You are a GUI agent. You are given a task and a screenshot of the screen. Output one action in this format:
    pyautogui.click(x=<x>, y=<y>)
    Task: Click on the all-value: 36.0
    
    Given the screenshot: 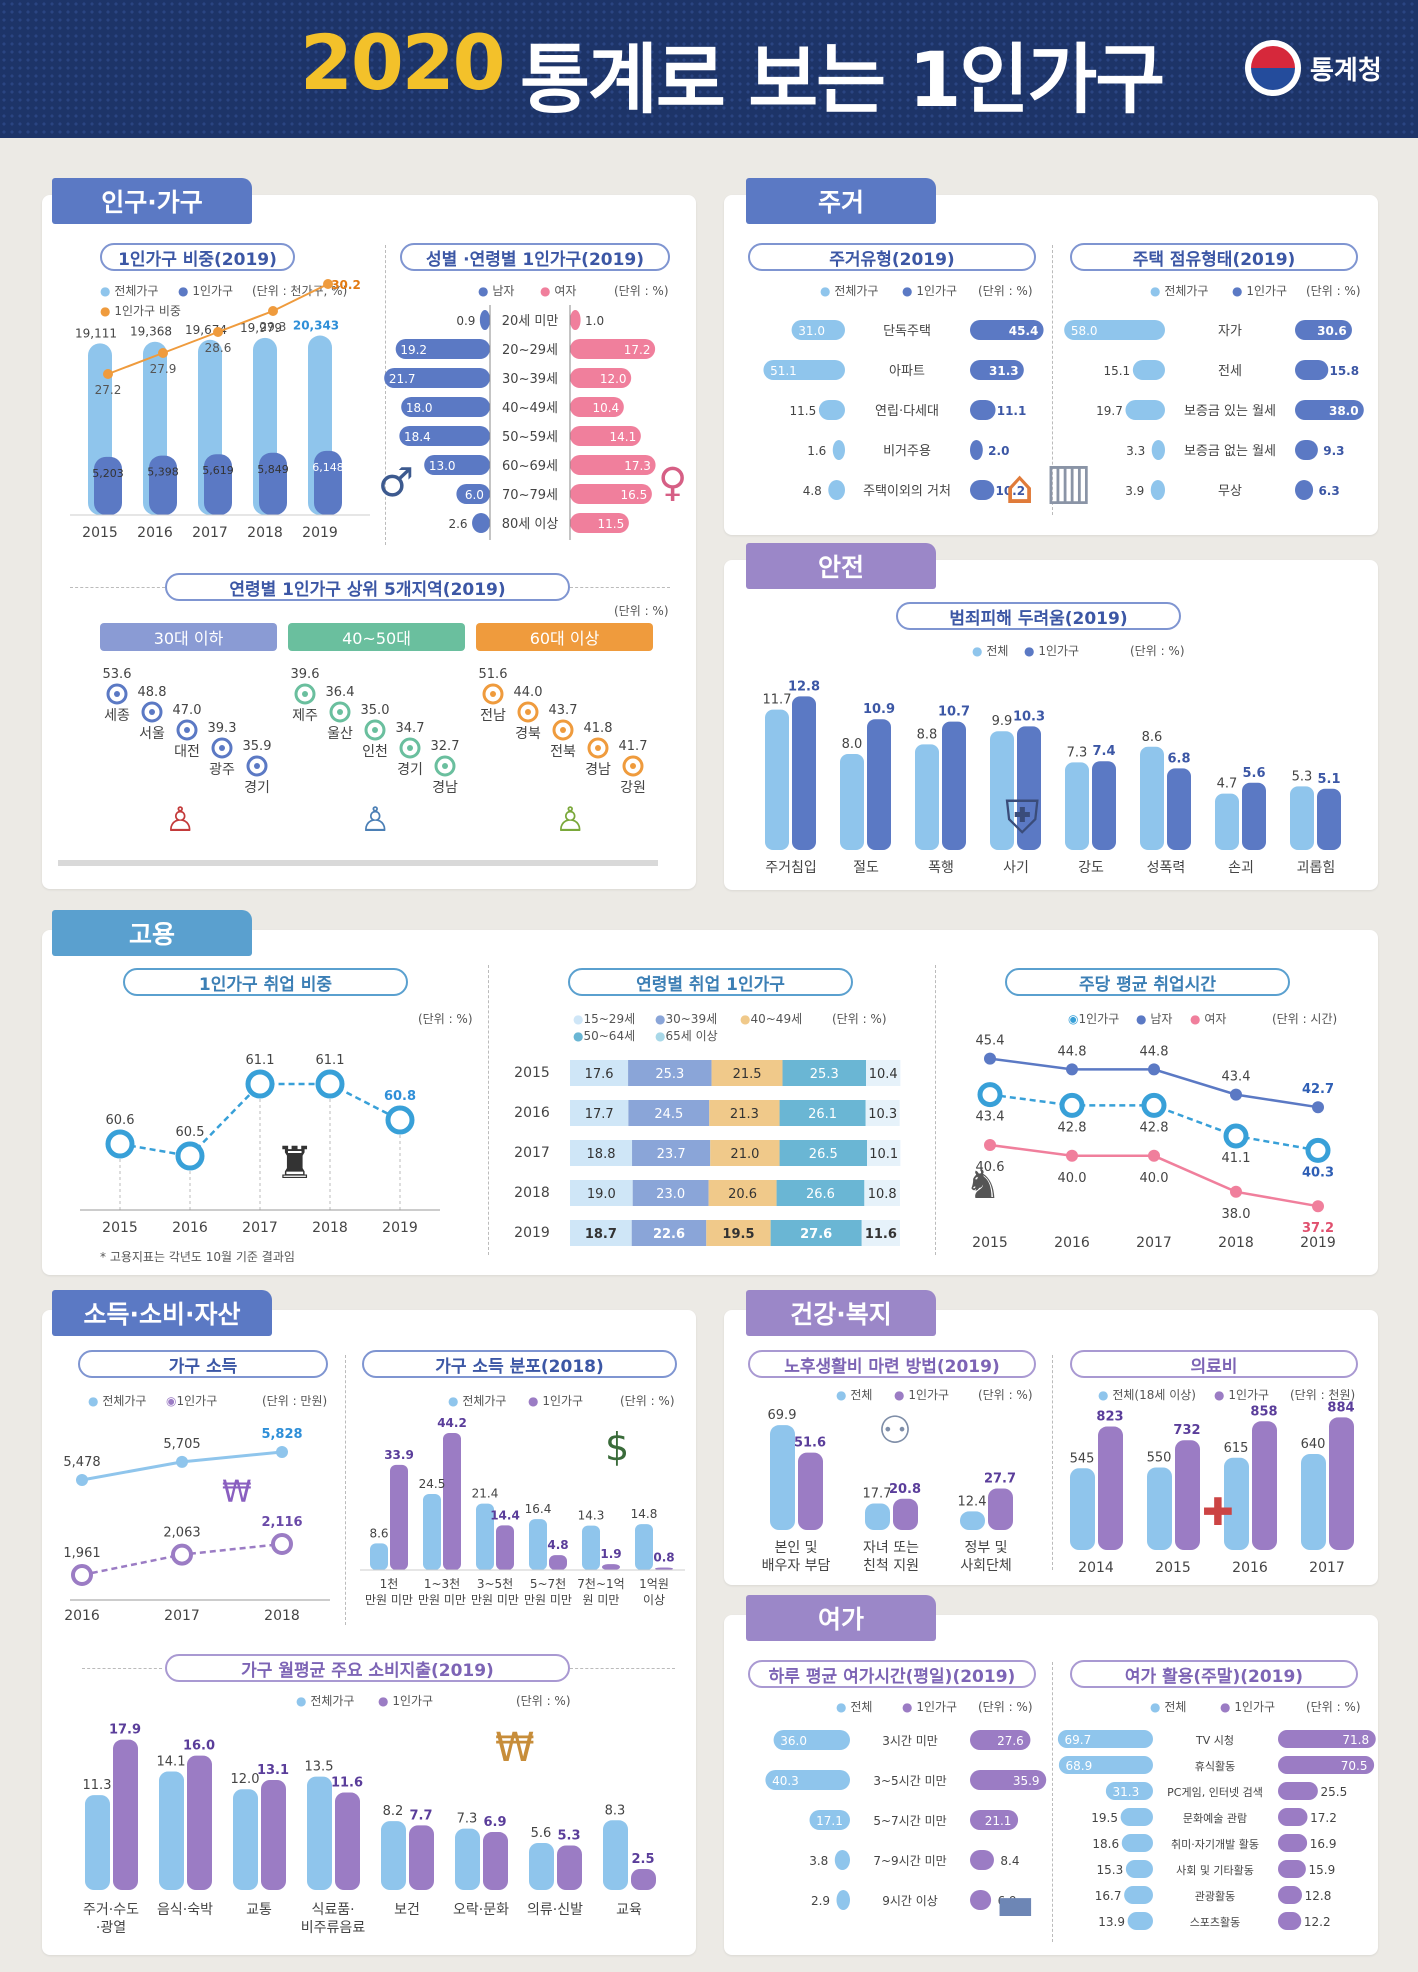 What is the action you would take?
    pyautogui.click(x=793, y=1741)
    